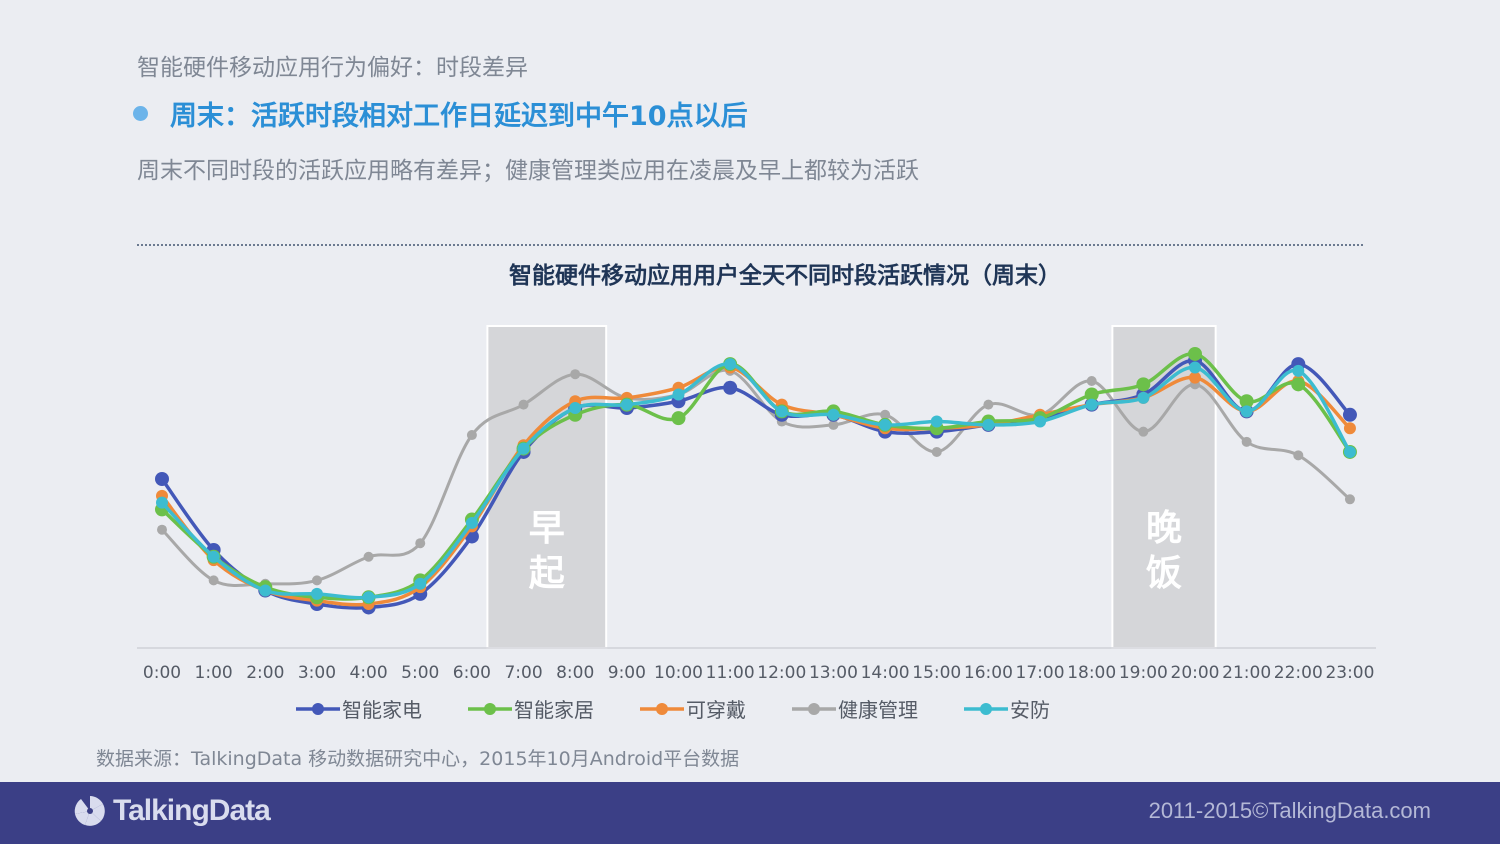 The height and width of the screenshot is (844, 1500). What do you see at coordinates (1195, 673) in the screenshot?
I see `x-tick-label: 20:00` at bounding box center [1195, 673].